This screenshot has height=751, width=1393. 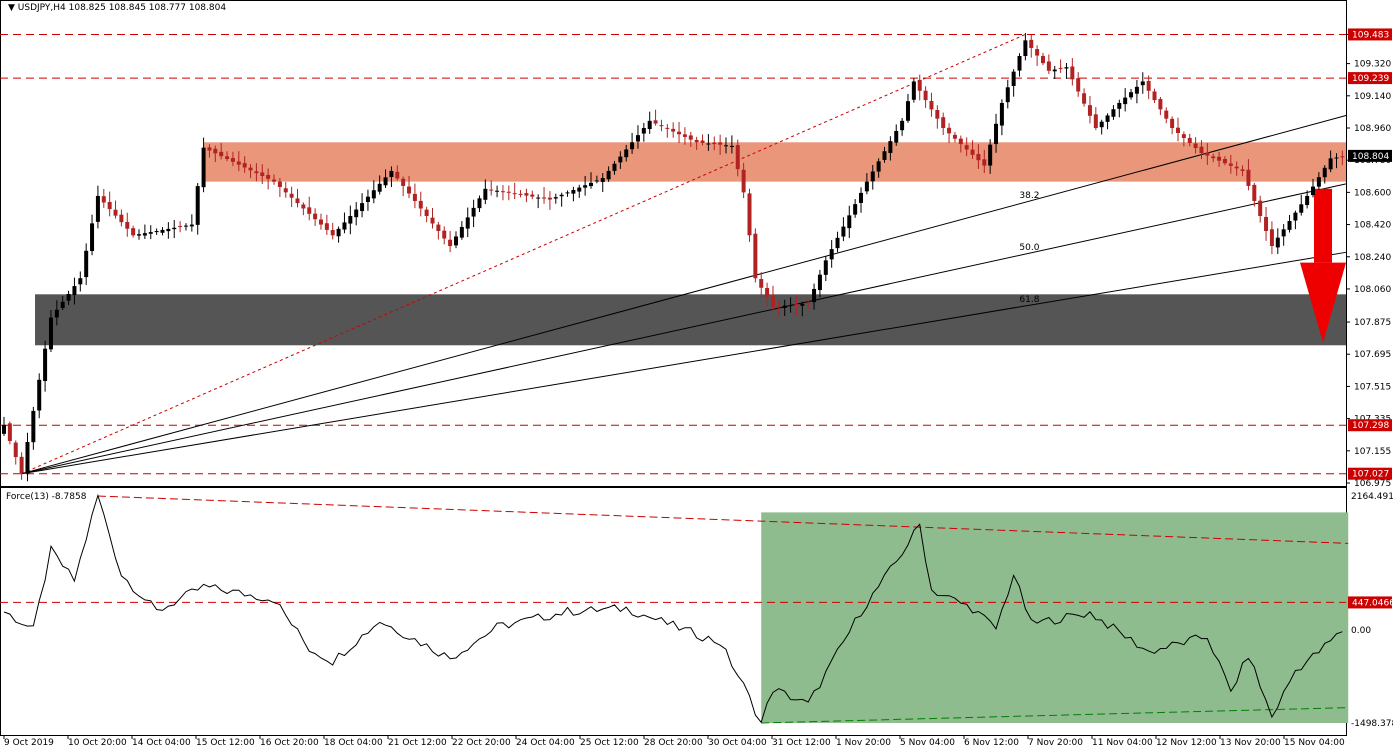 I want to click on time-tick-label-16: 7 Nov 20:00, so click(x=1055, y=743).